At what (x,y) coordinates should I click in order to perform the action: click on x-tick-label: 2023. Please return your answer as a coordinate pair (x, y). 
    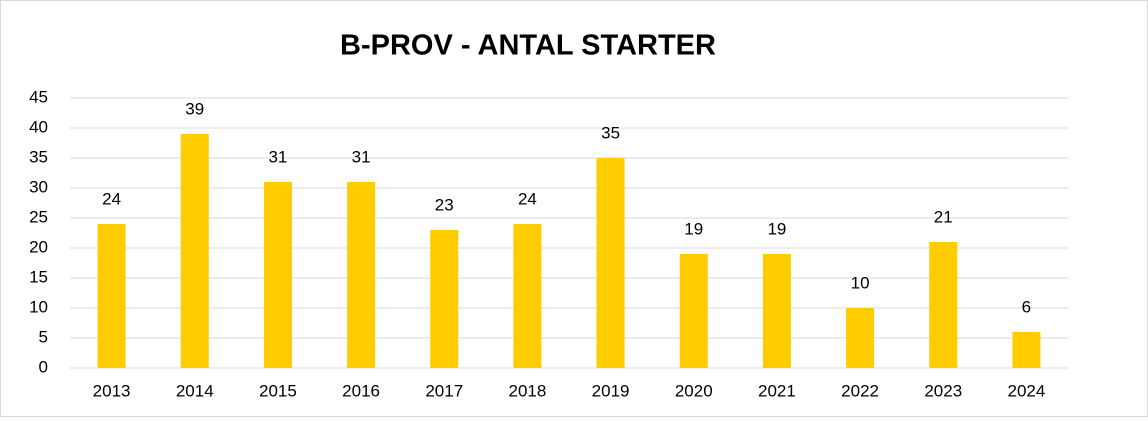
    Looking at the image, I should click on (943, 390).